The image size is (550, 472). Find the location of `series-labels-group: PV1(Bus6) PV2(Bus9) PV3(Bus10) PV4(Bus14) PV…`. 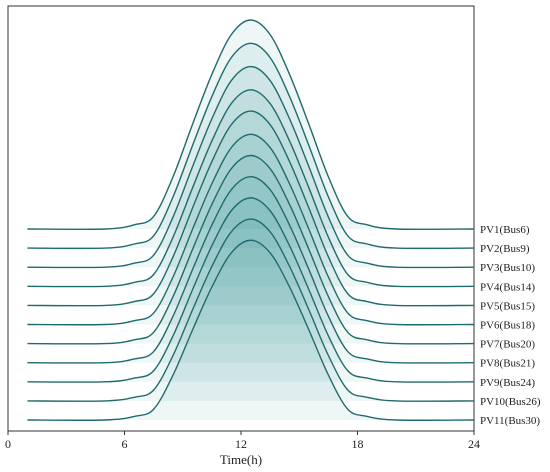

series-labels-group: PV1(Bus6) PV2(Bus9) PV3(Bus10) PV4(Bus14) PV… is located at coordinates (510, 325).